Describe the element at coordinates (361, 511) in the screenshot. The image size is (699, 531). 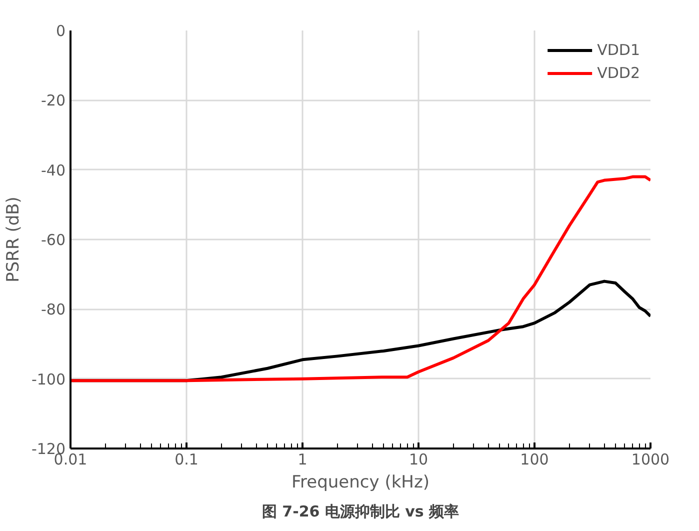
I see `text: 图 7-26 电源抑制比 vs 频率` at that location.